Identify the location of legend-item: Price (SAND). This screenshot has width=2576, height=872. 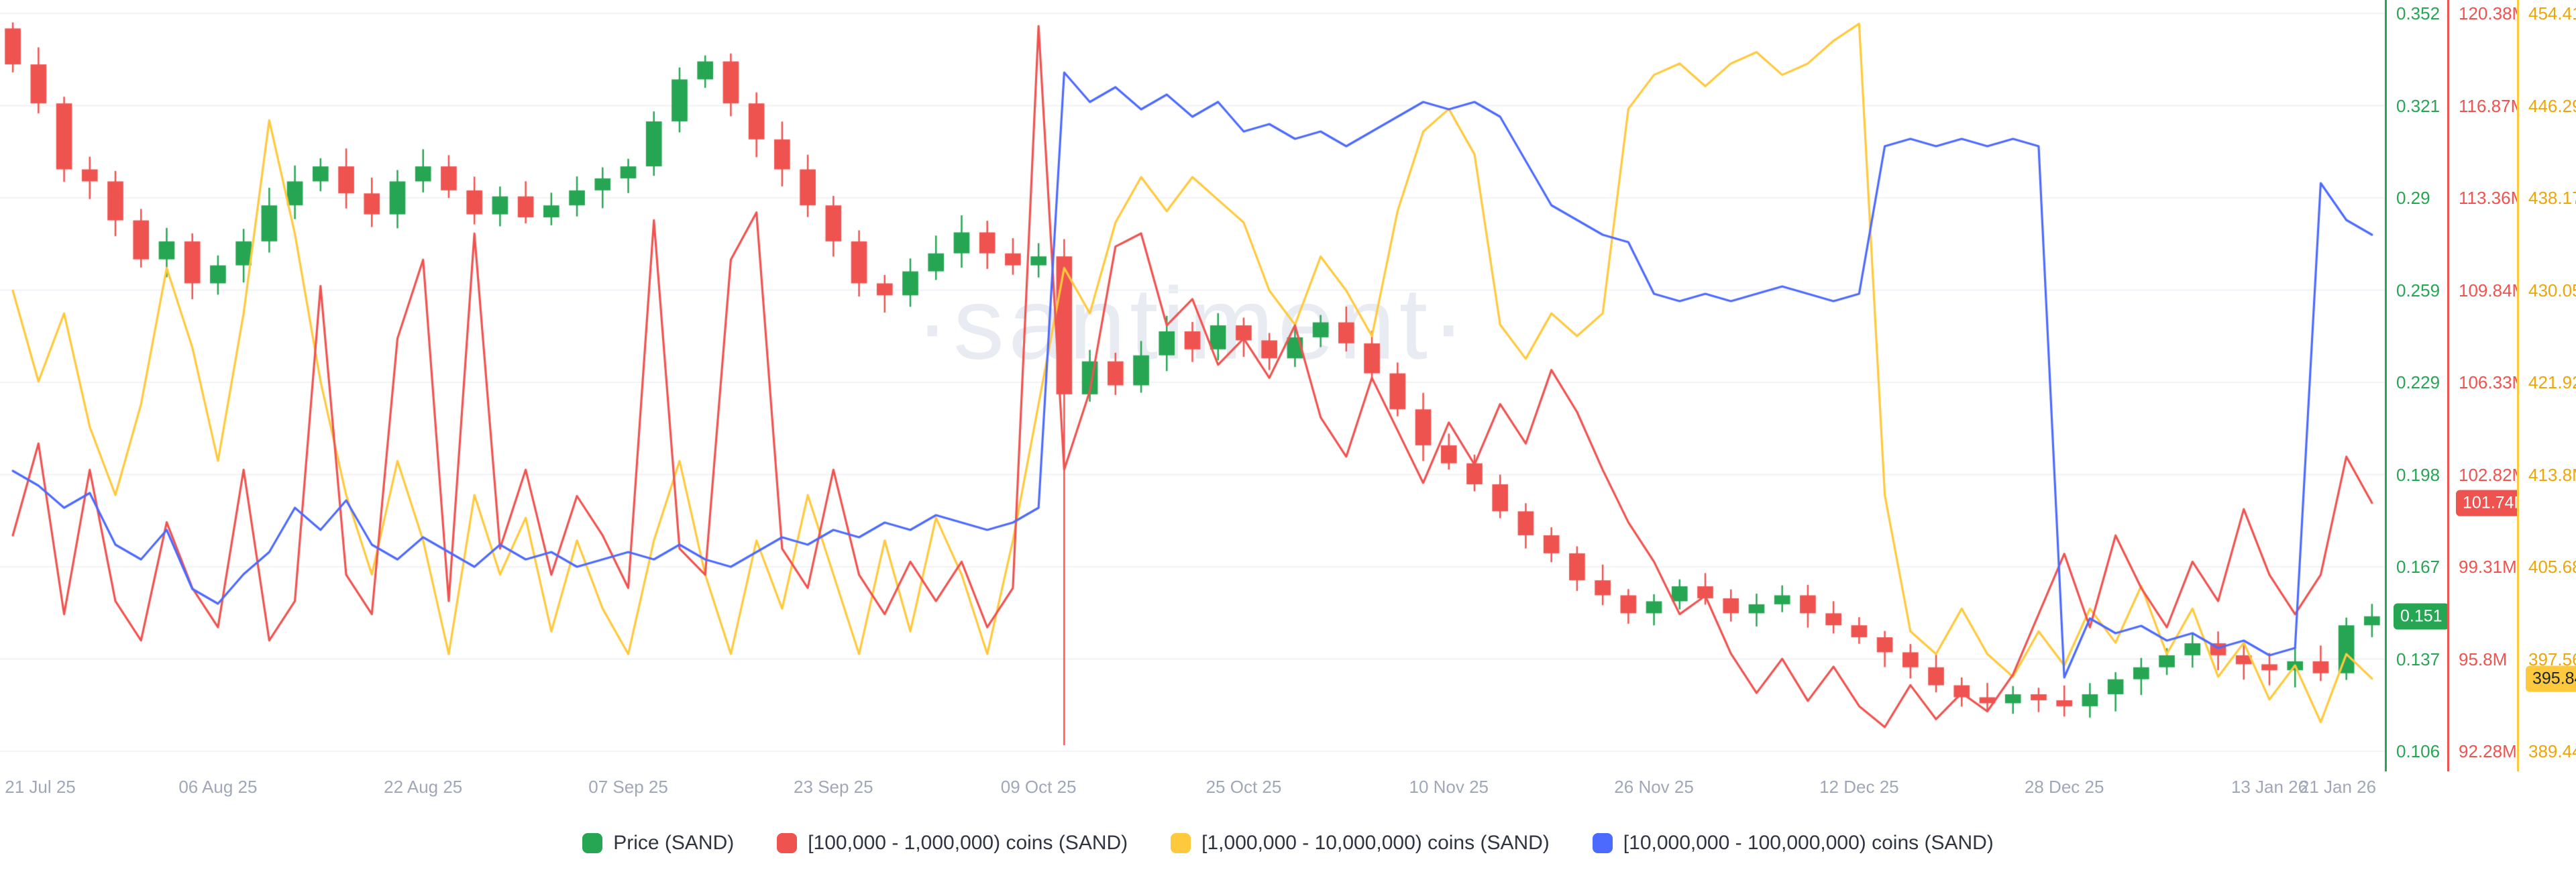
(658, 843).